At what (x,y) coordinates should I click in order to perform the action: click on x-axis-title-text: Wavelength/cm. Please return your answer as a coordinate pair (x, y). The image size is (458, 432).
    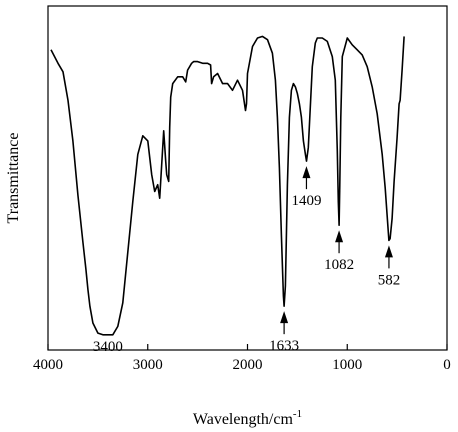
    Looking at the image, I should click on (243, 419).